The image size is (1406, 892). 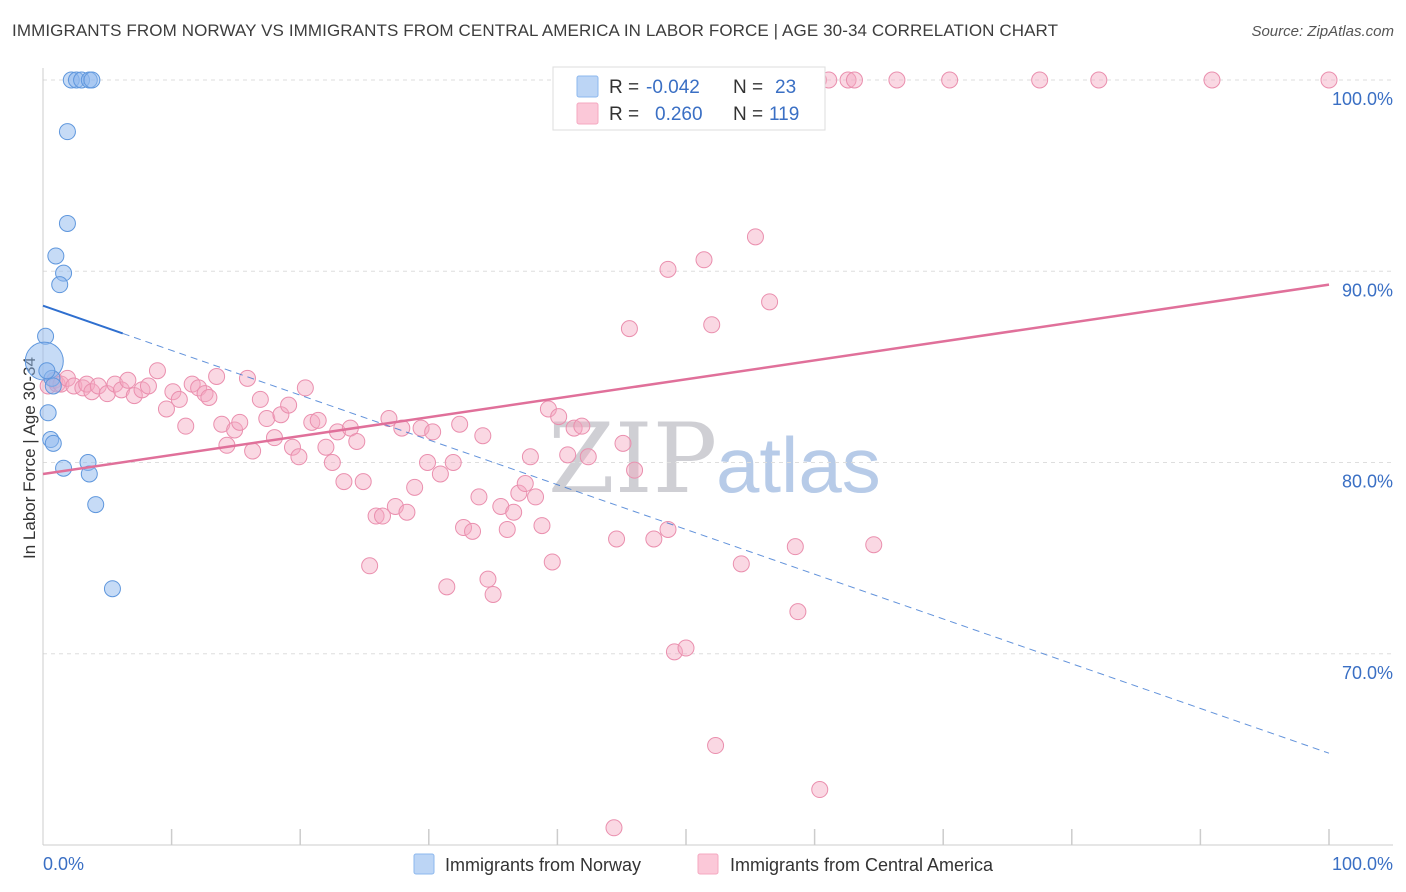 What do you see at coordinates (543, 865) in the screenshot?
I see `legend-norway-label: Immigrants from Norway` at bounding box center [543, 865].